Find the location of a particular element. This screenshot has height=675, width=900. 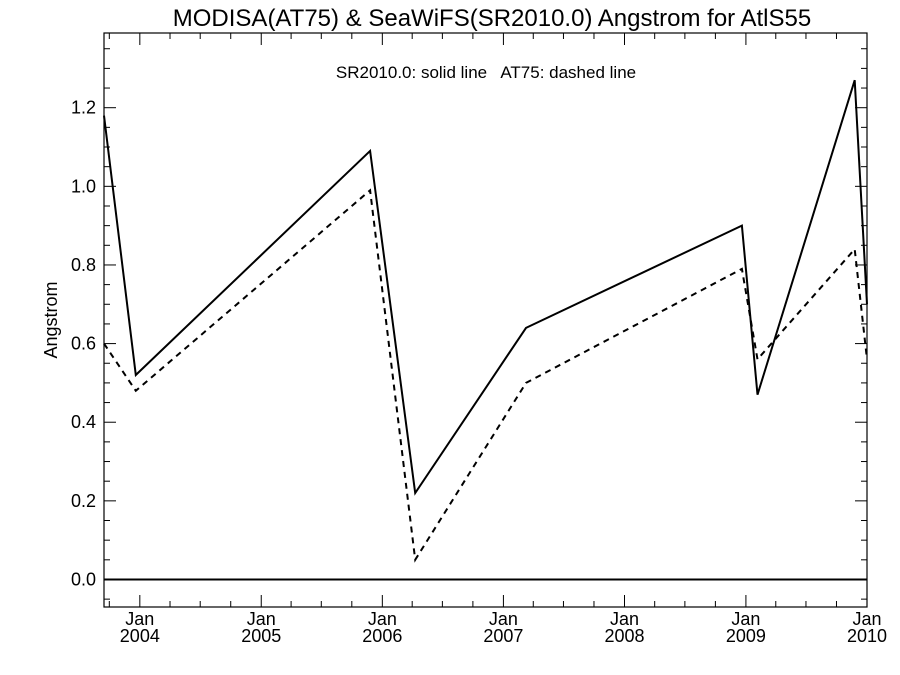

line-style-annotation: SR2010.0: solid line AT75: dashed line is located at coordinates (486, 72).